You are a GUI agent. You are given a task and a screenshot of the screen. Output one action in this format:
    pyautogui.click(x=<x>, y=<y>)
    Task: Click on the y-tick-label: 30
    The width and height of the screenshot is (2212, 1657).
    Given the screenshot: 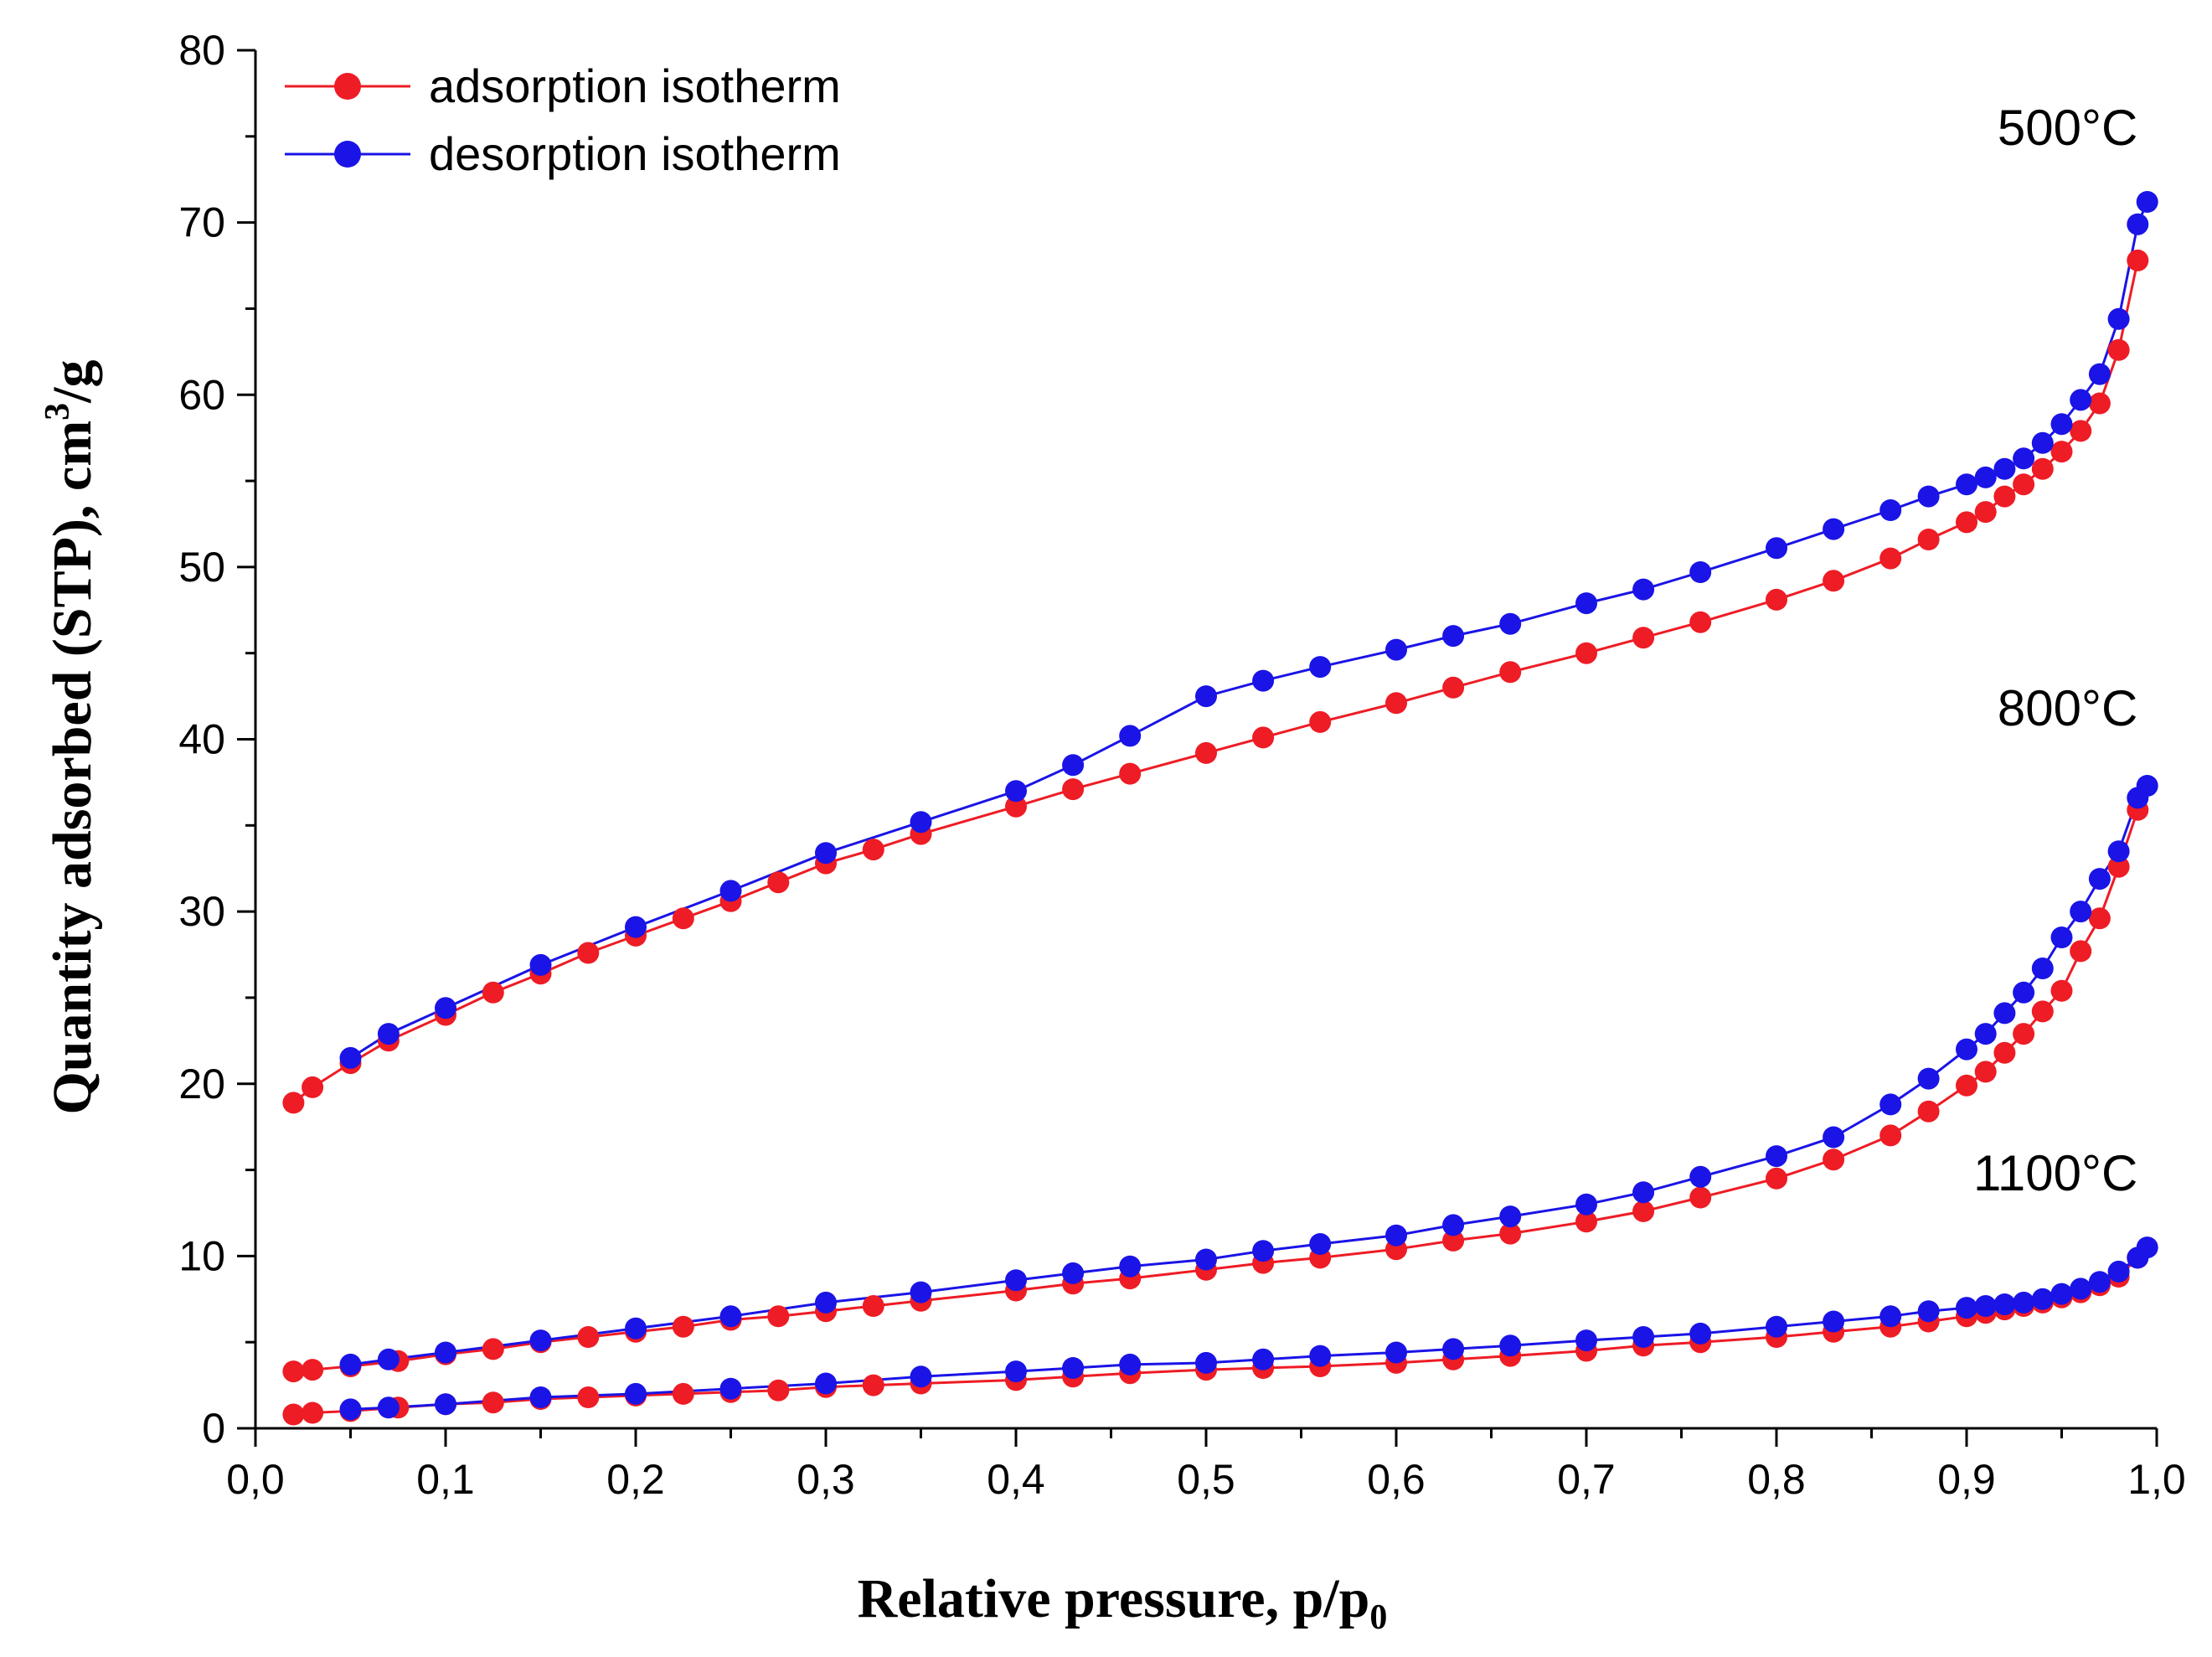 What is the action you would take?
    pyautogui.click(x=201, y=912)
    